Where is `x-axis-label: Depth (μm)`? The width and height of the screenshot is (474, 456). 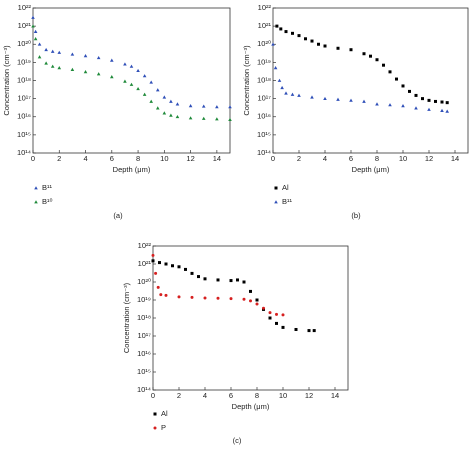 x-axis-label: Depth (μm) is located at coordinates (371, 169).